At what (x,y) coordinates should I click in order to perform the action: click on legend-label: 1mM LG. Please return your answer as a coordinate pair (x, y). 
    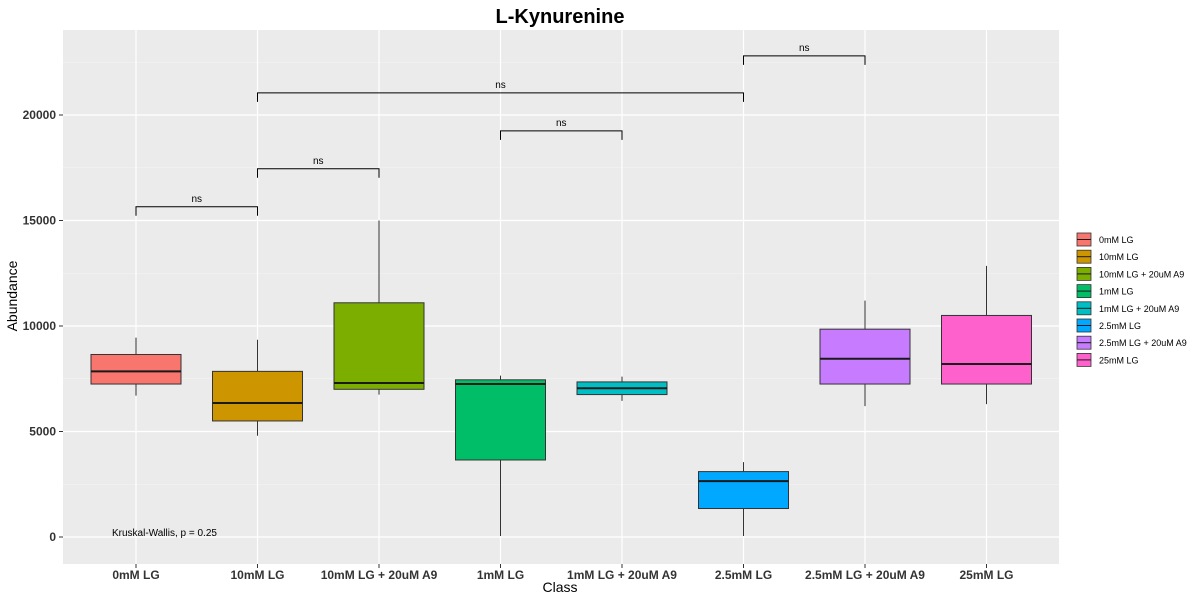
    Looking at the image, I should click on (1116, 292).